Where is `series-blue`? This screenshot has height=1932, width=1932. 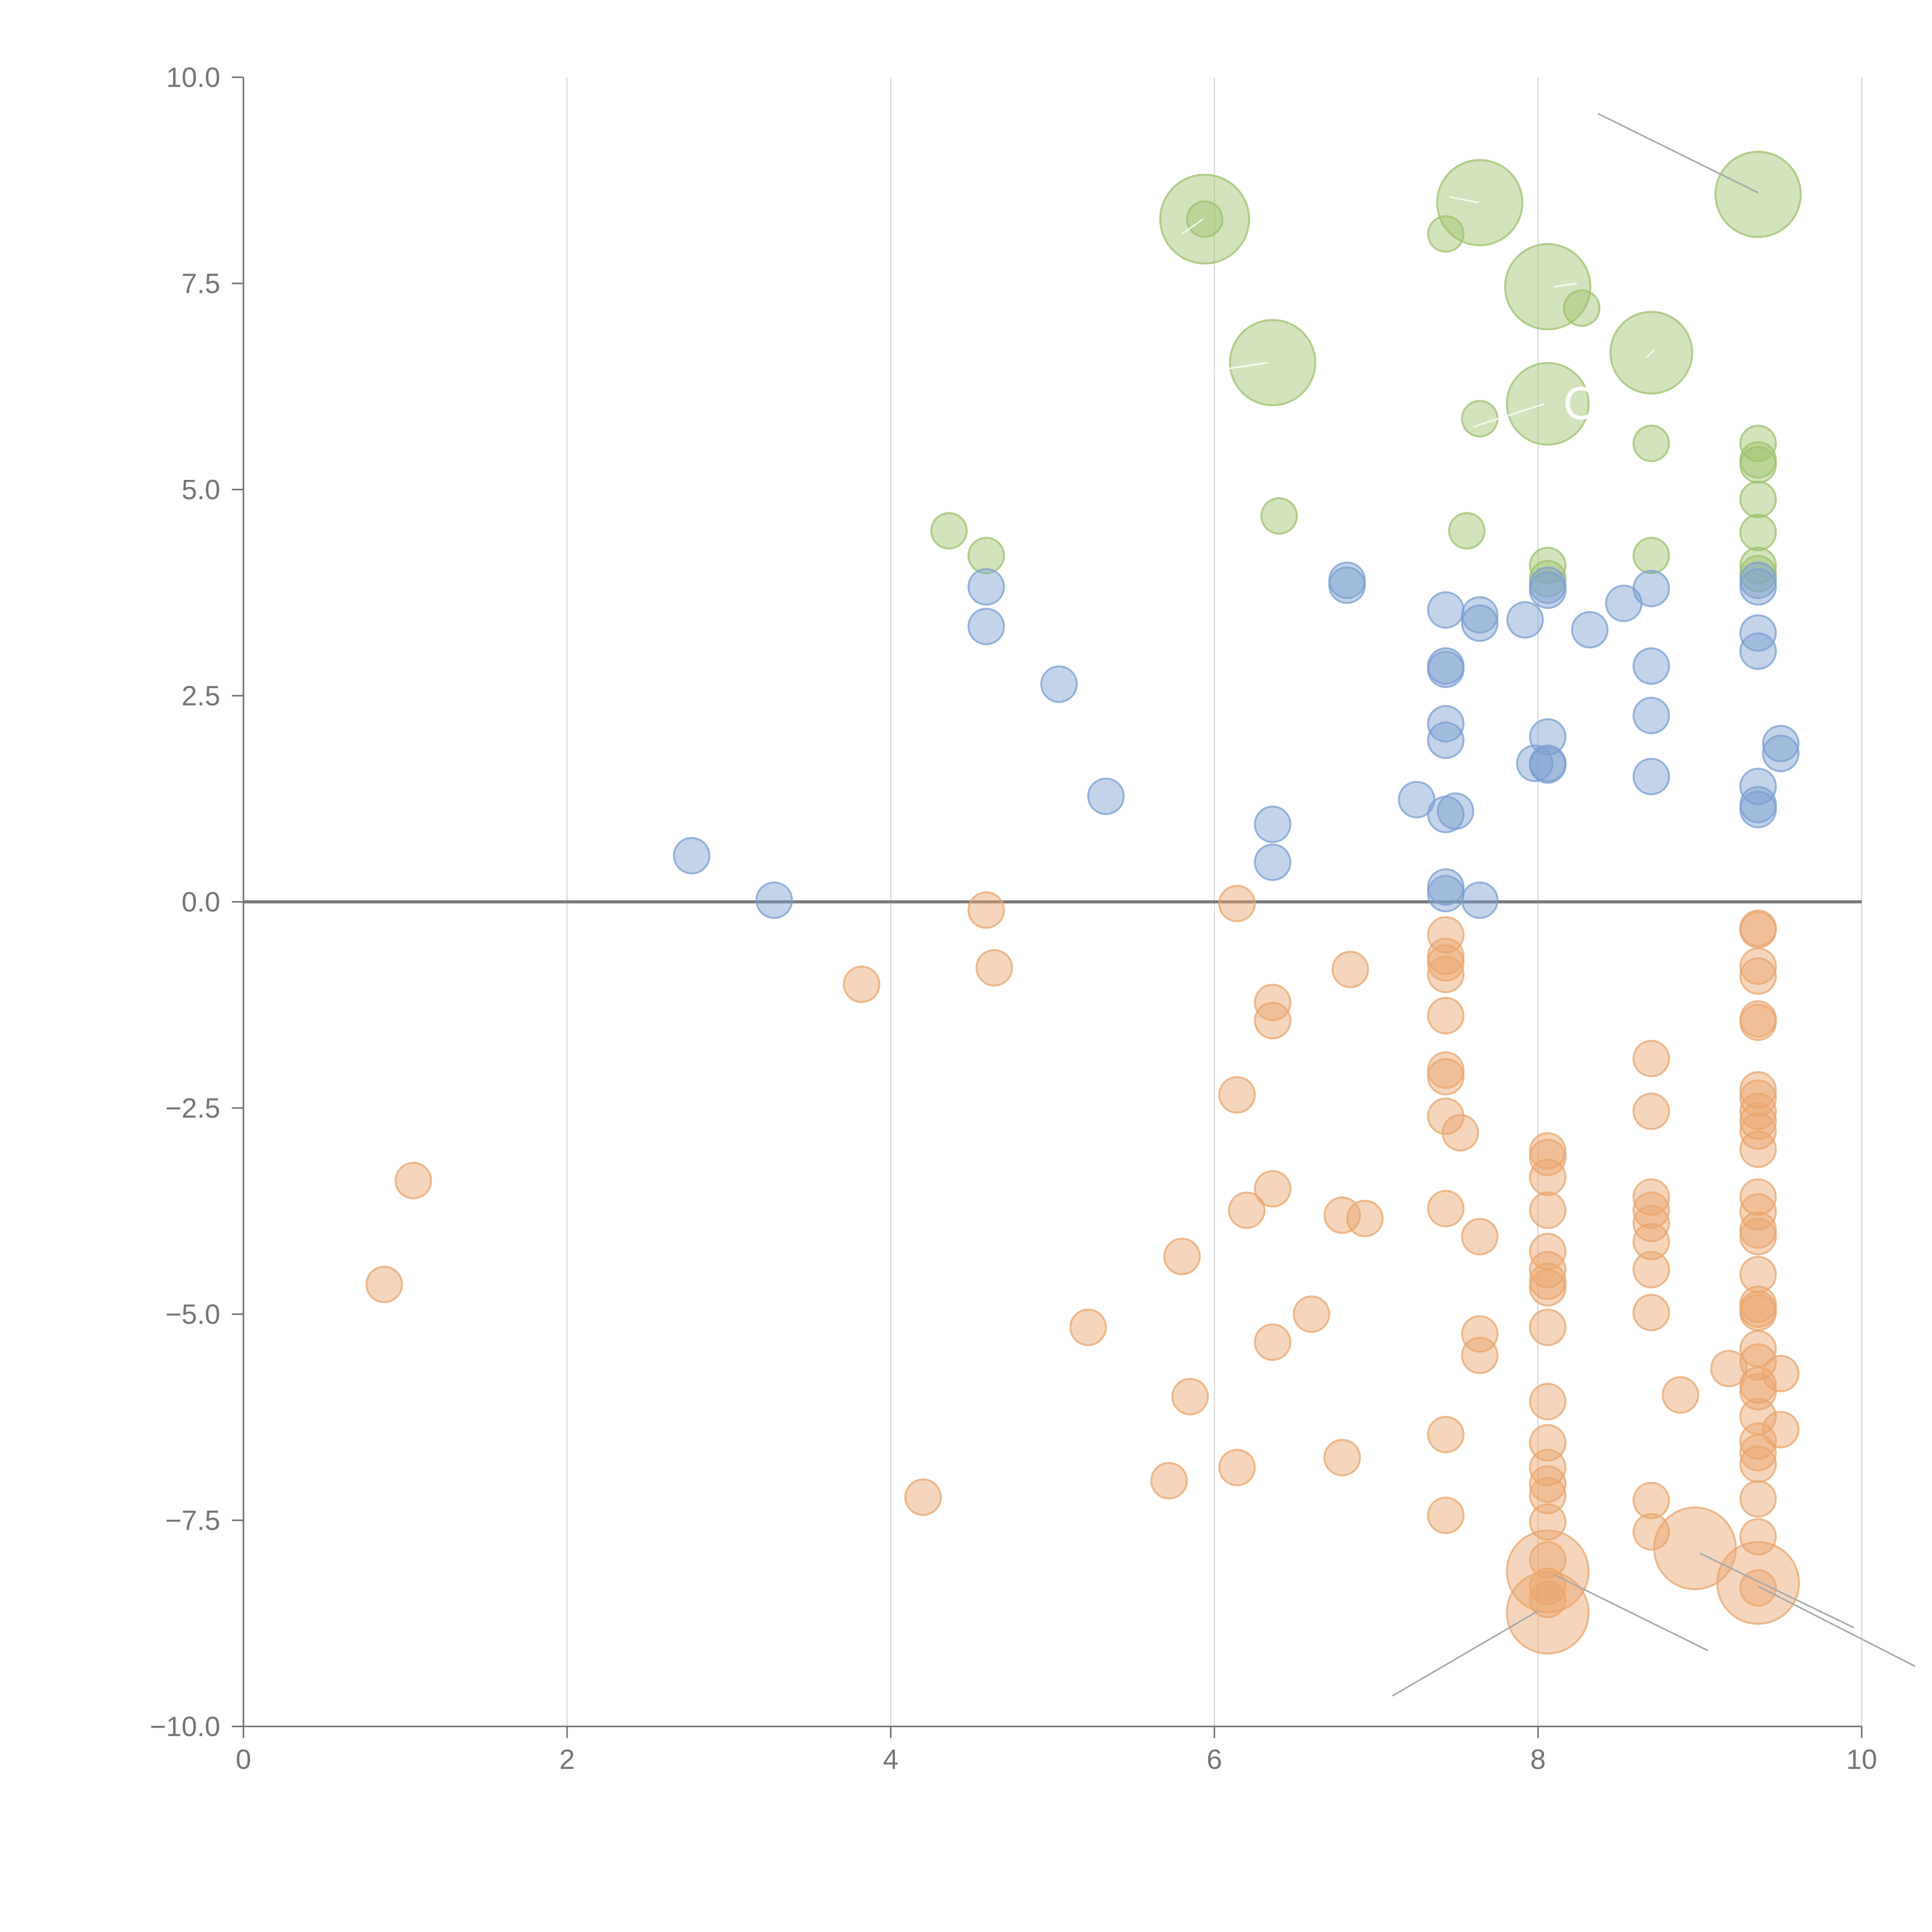
series-blue is located at coordinates (1236, 740).